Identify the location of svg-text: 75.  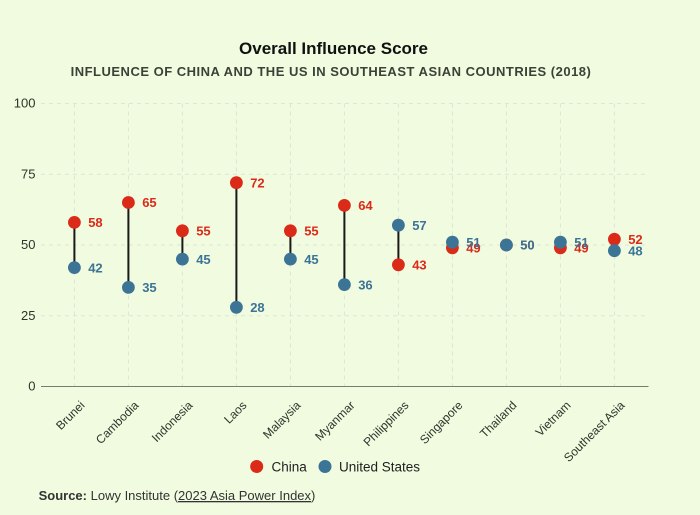
(28, 174).